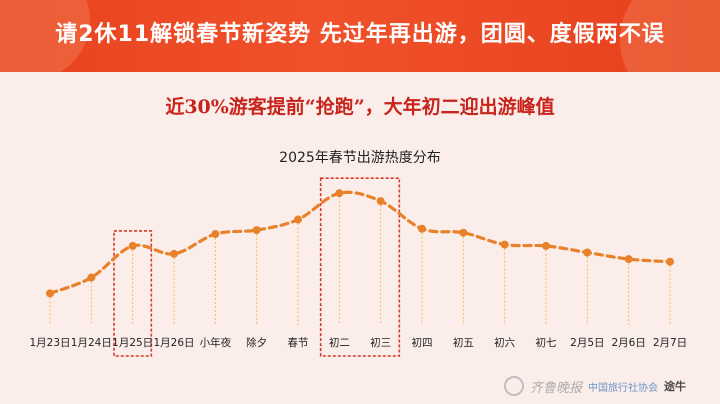 Image resolution: width=720 pixels, height=404 pixels. I want to click on watermark-text: 齐鲁晚报, so click(556, 388).